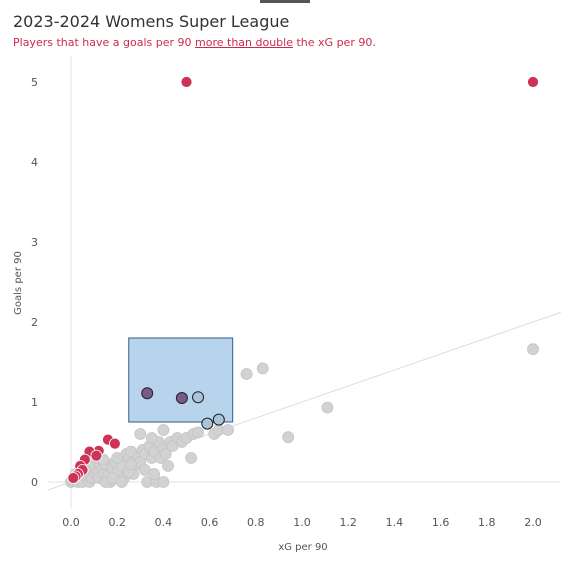 This screenshot has width=569, height=570. Describe the element at coordinates (533, 522) in the screenshot. I see `x-tick-label: 2.0` at that location.